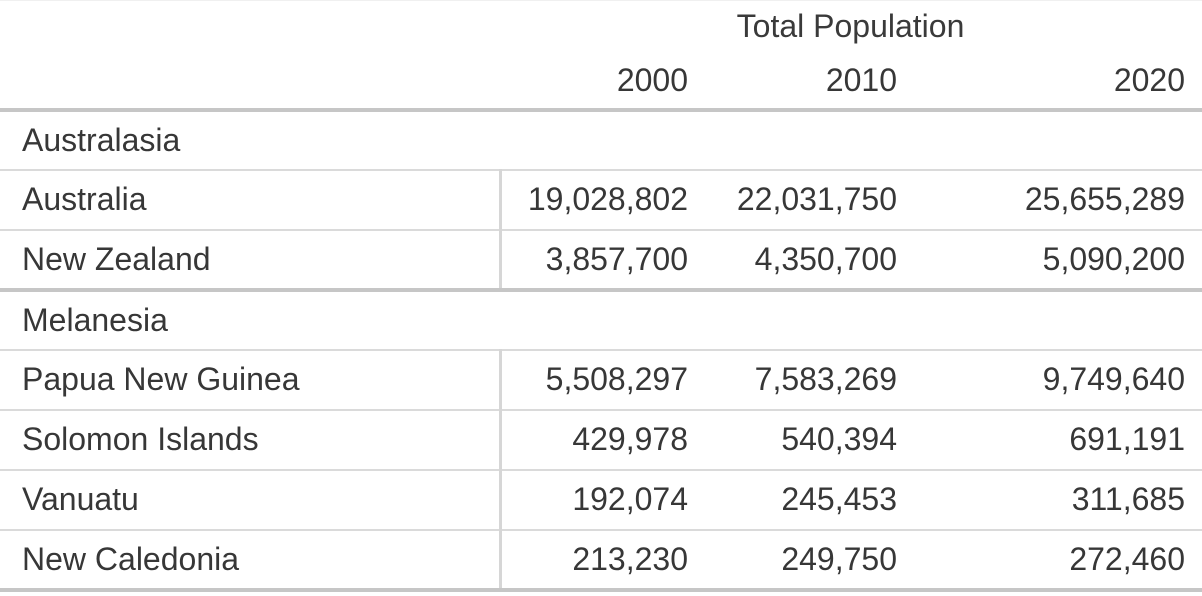 This screenshot has height=596, width=1202. What do you see at coordinates (595, 560) in the screenshot?
I see `population-value-cell: 213,230` at bounding box center [595, 560].